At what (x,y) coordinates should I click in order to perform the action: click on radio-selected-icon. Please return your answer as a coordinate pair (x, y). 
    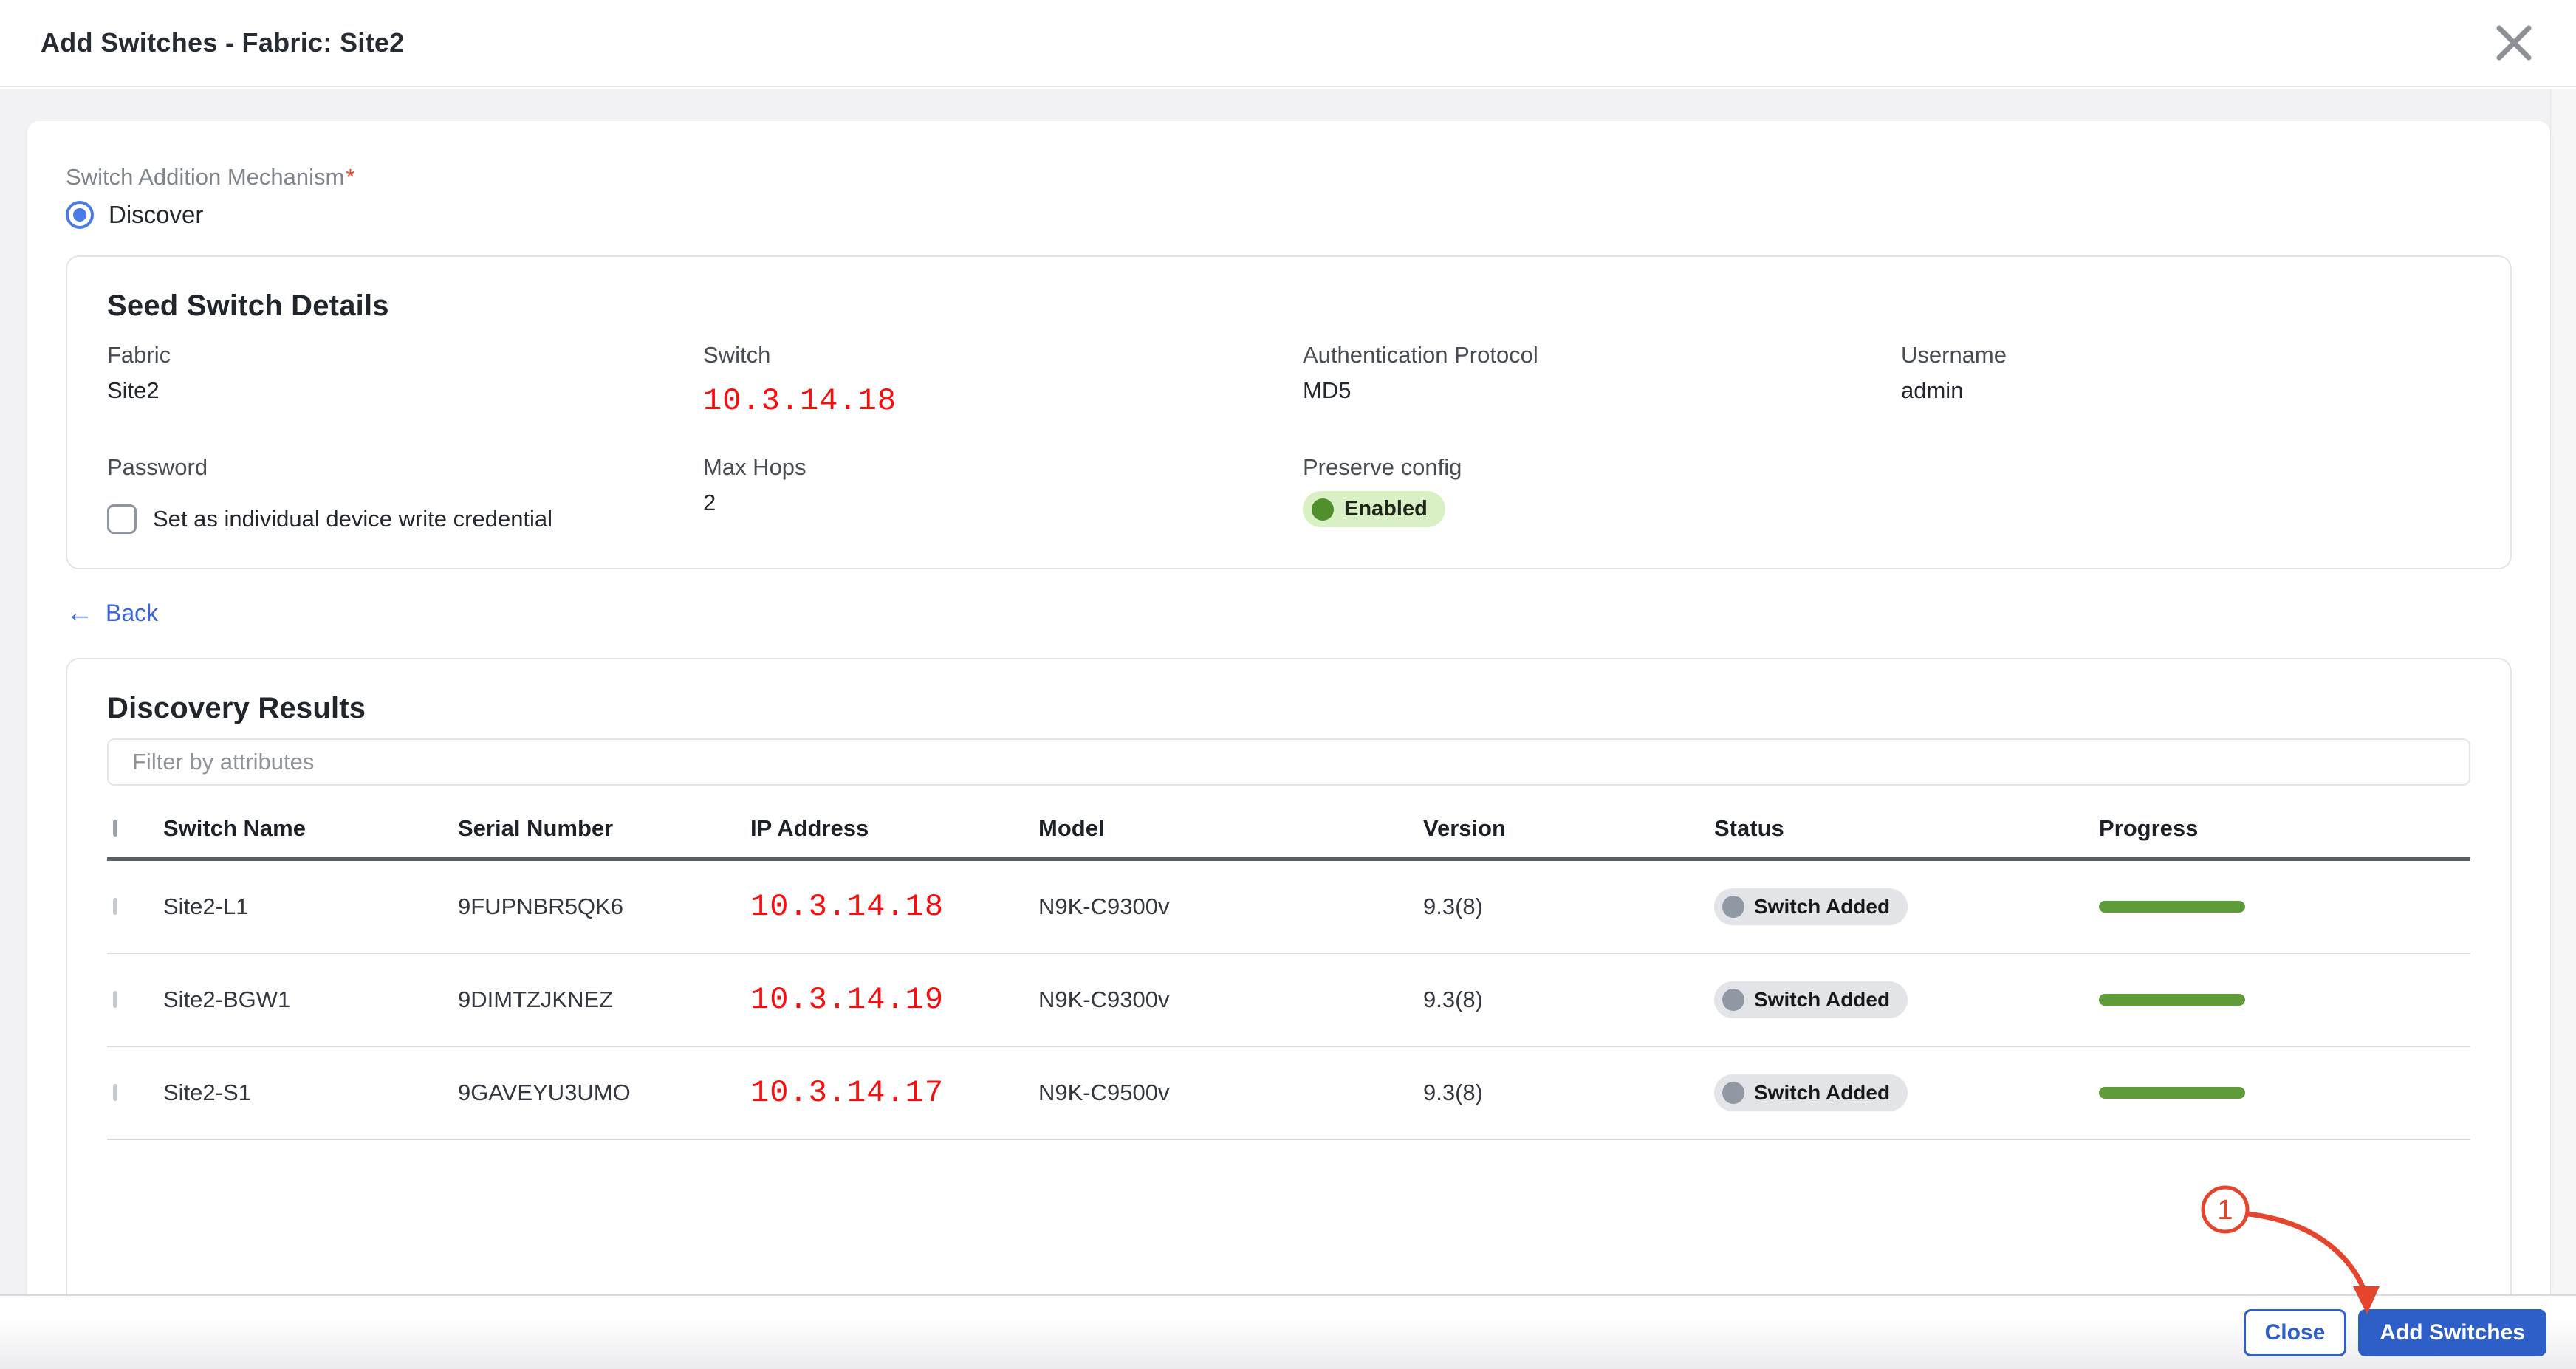
    Looking at the image, I should click on (80, 215).